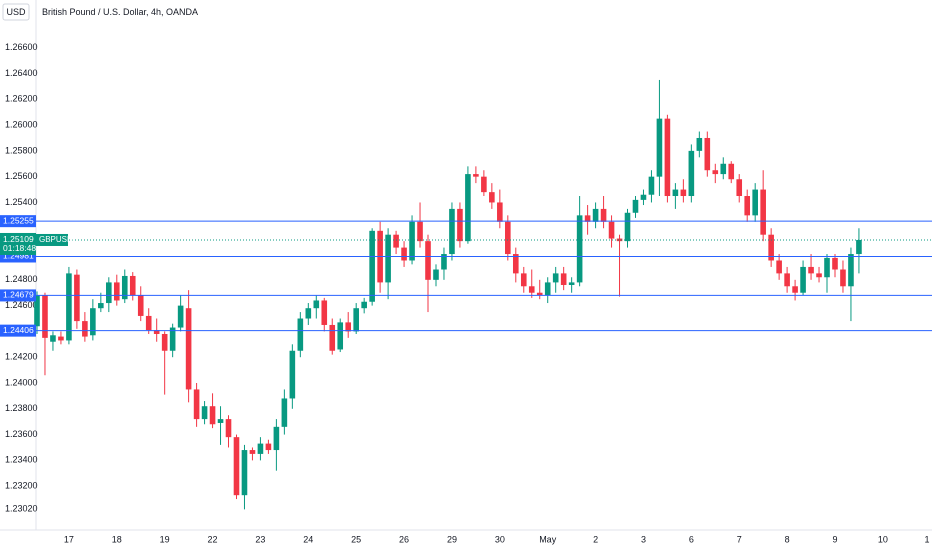  Describe the element at coordinates (21, 73) in the screenshot. I see `y-tick-label: 1.26400` at that location.